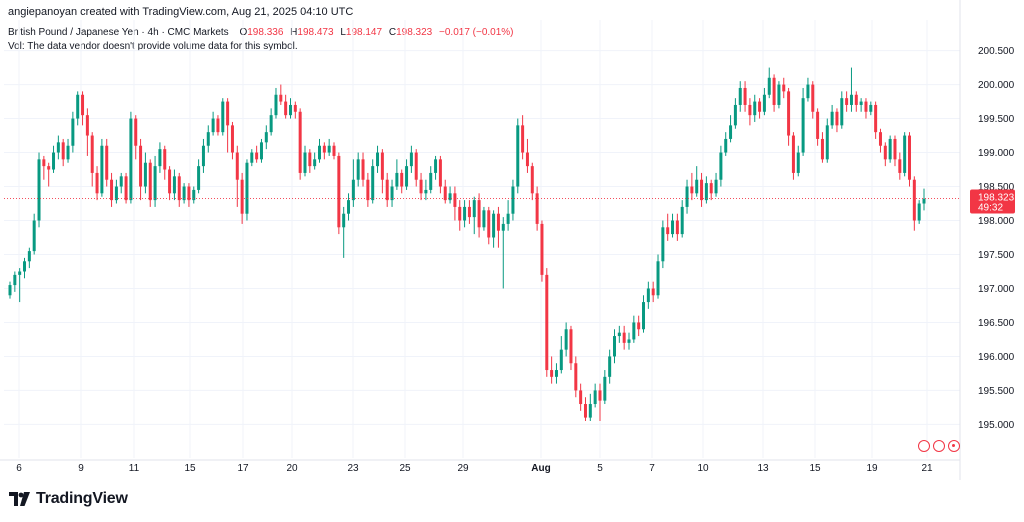 The width and height of the screenshot is (1024, 522). What do you see at coordinates (927, 468) in the screenshot?
I see `time-tick-label: 21` at bounding box center [927, 468].